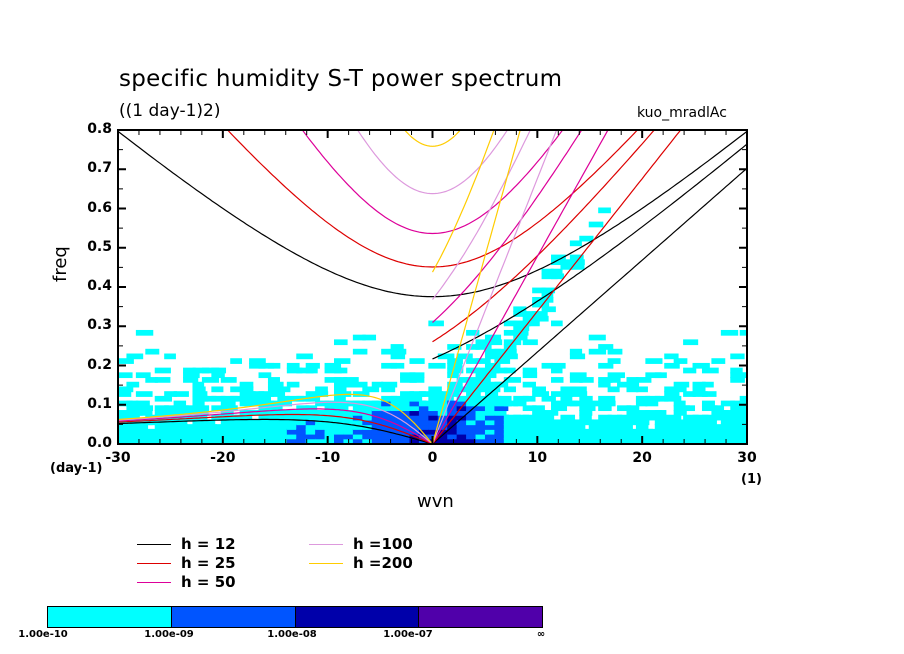 The width and height of the screenshot is (904, 654). I want to click on legend-item-h50: h = 50, so click(186, 582).